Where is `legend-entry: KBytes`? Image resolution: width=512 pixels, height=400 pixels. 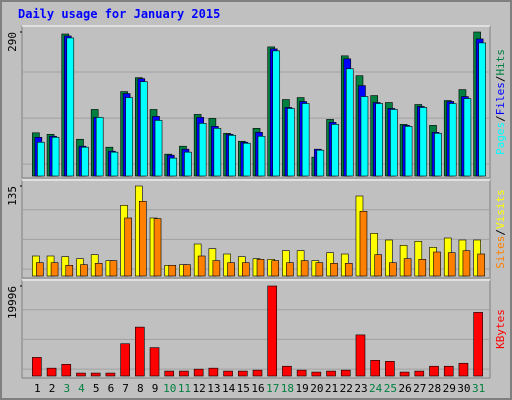 legend-entry: KBytes is located at coordinates (500, 329).